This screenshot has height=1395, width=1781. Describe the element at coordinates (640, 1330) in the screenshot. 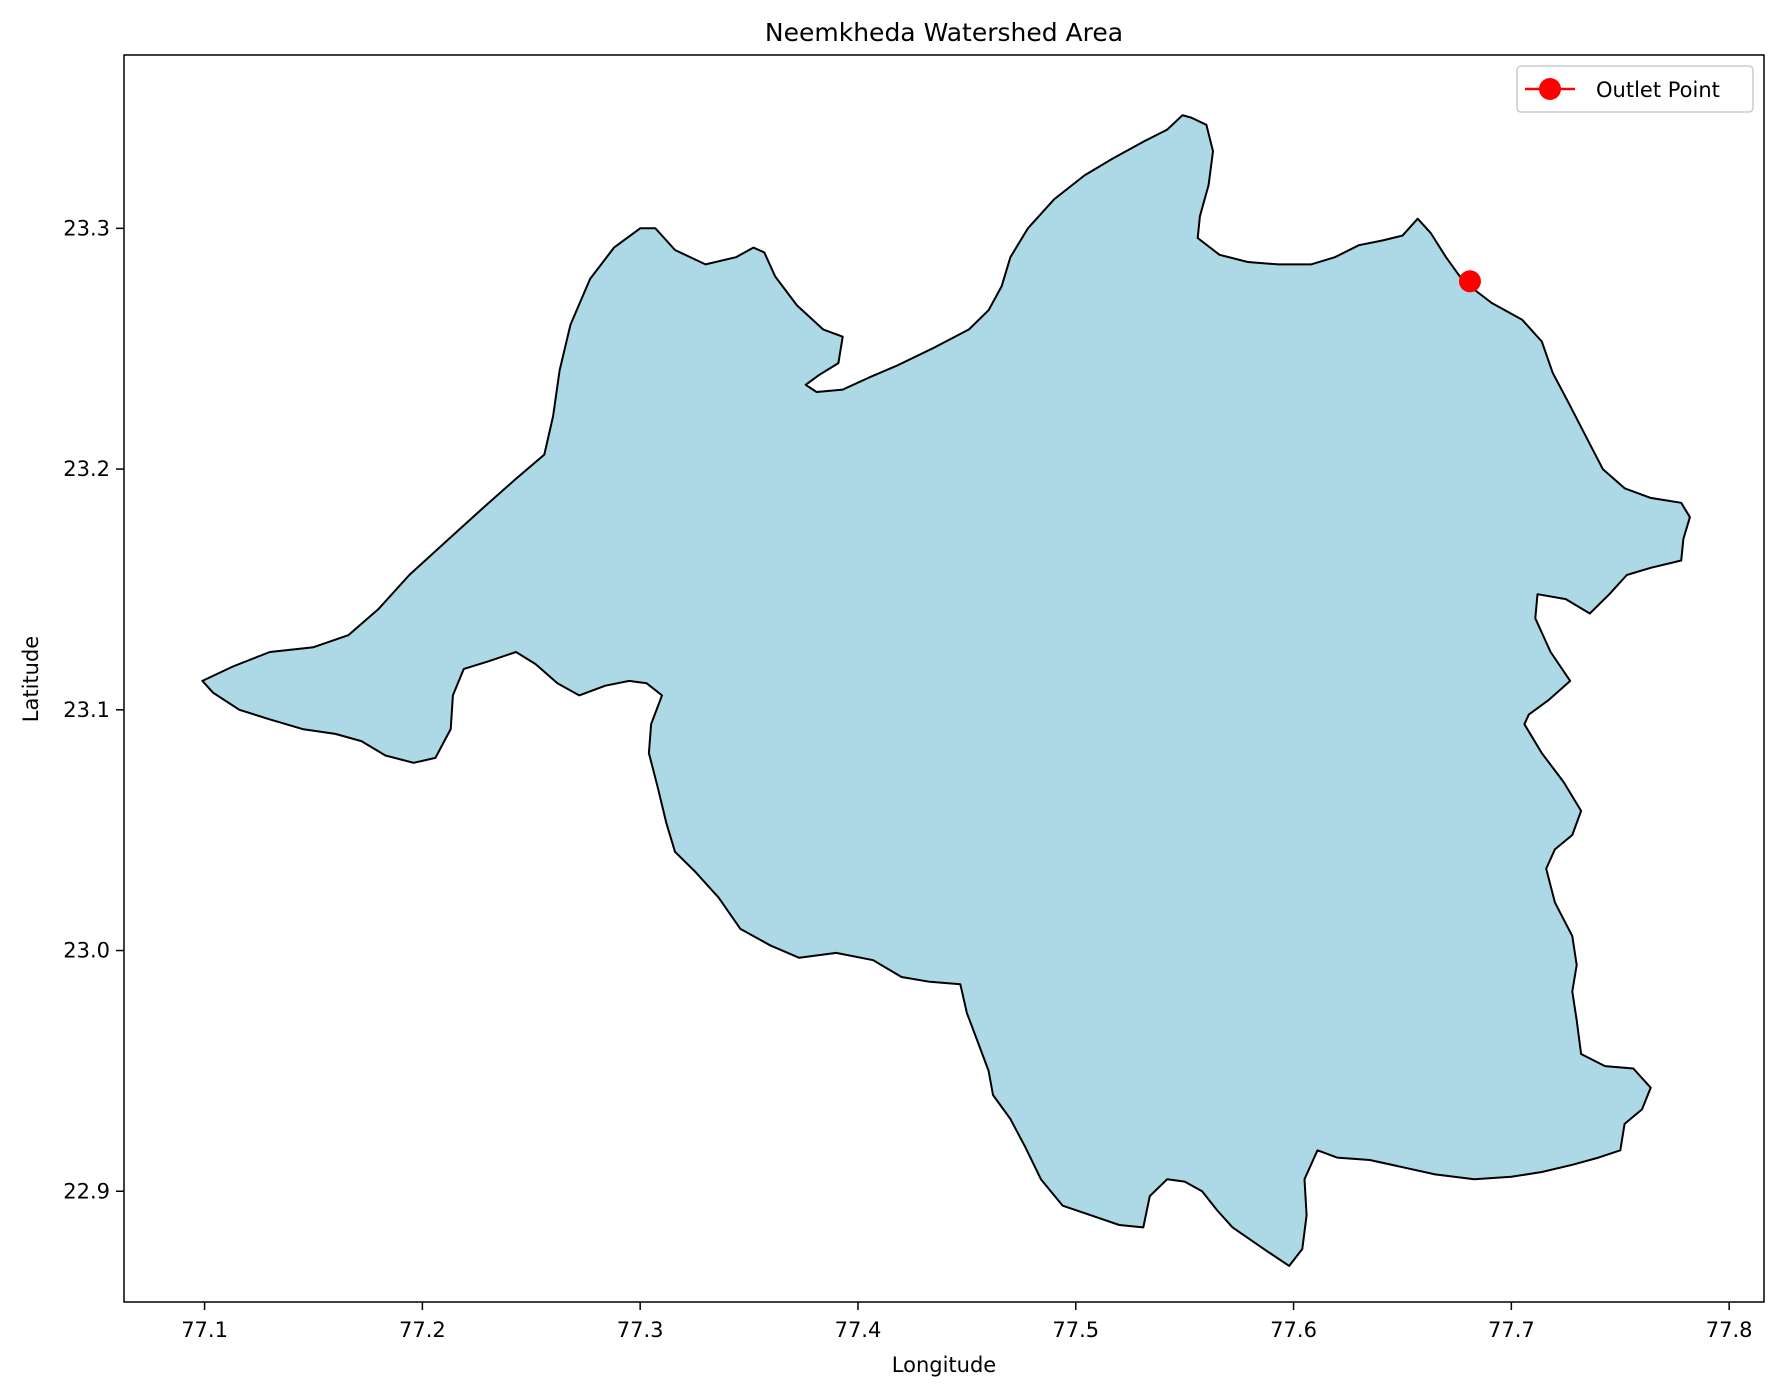

I see `x-tick-label: 77.3` at that location.